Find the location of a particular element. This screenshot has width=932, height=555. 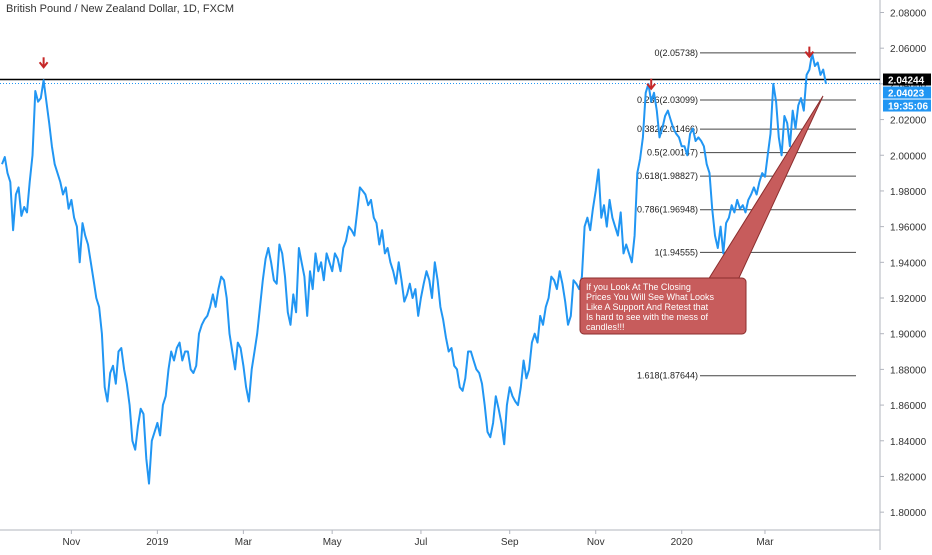

x-tick-label: Sep is located at coordinates (510, 542).